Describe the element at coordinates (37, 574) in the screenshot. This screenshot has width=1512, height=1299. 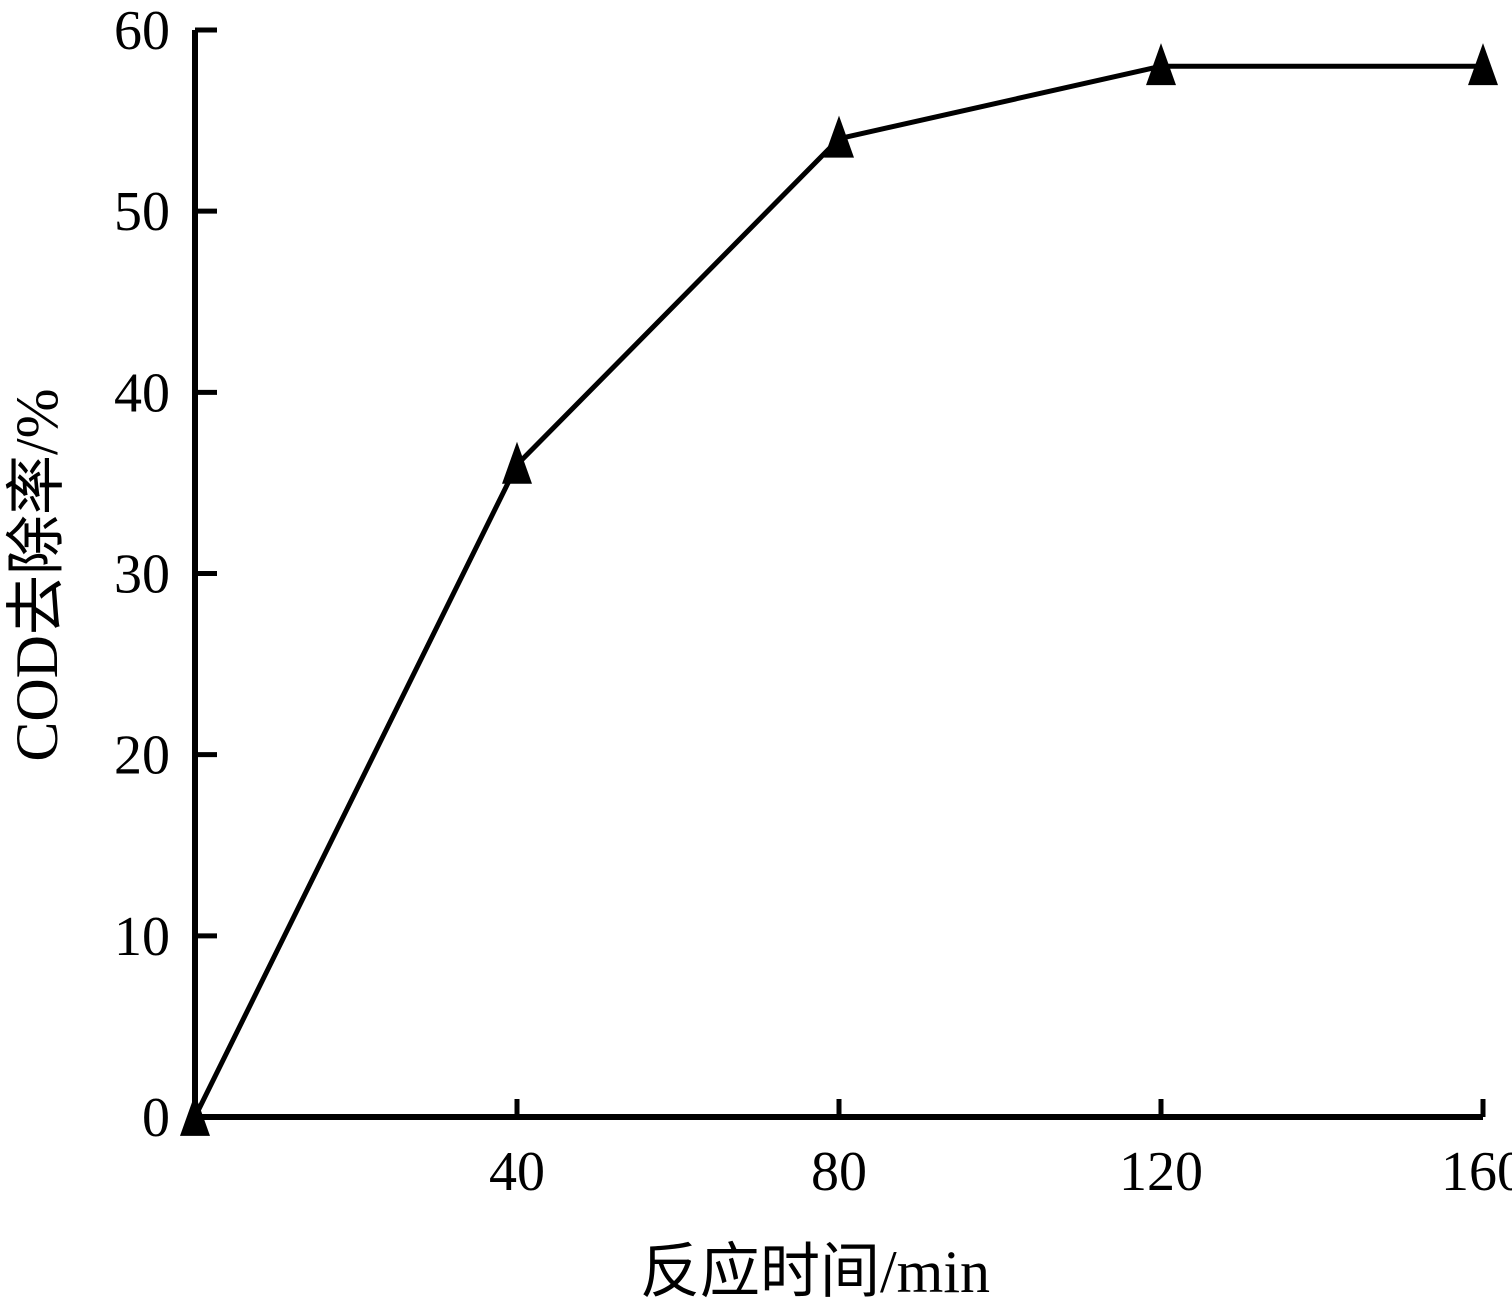
I see `y-axis-title: COD去除率/%` at that location.